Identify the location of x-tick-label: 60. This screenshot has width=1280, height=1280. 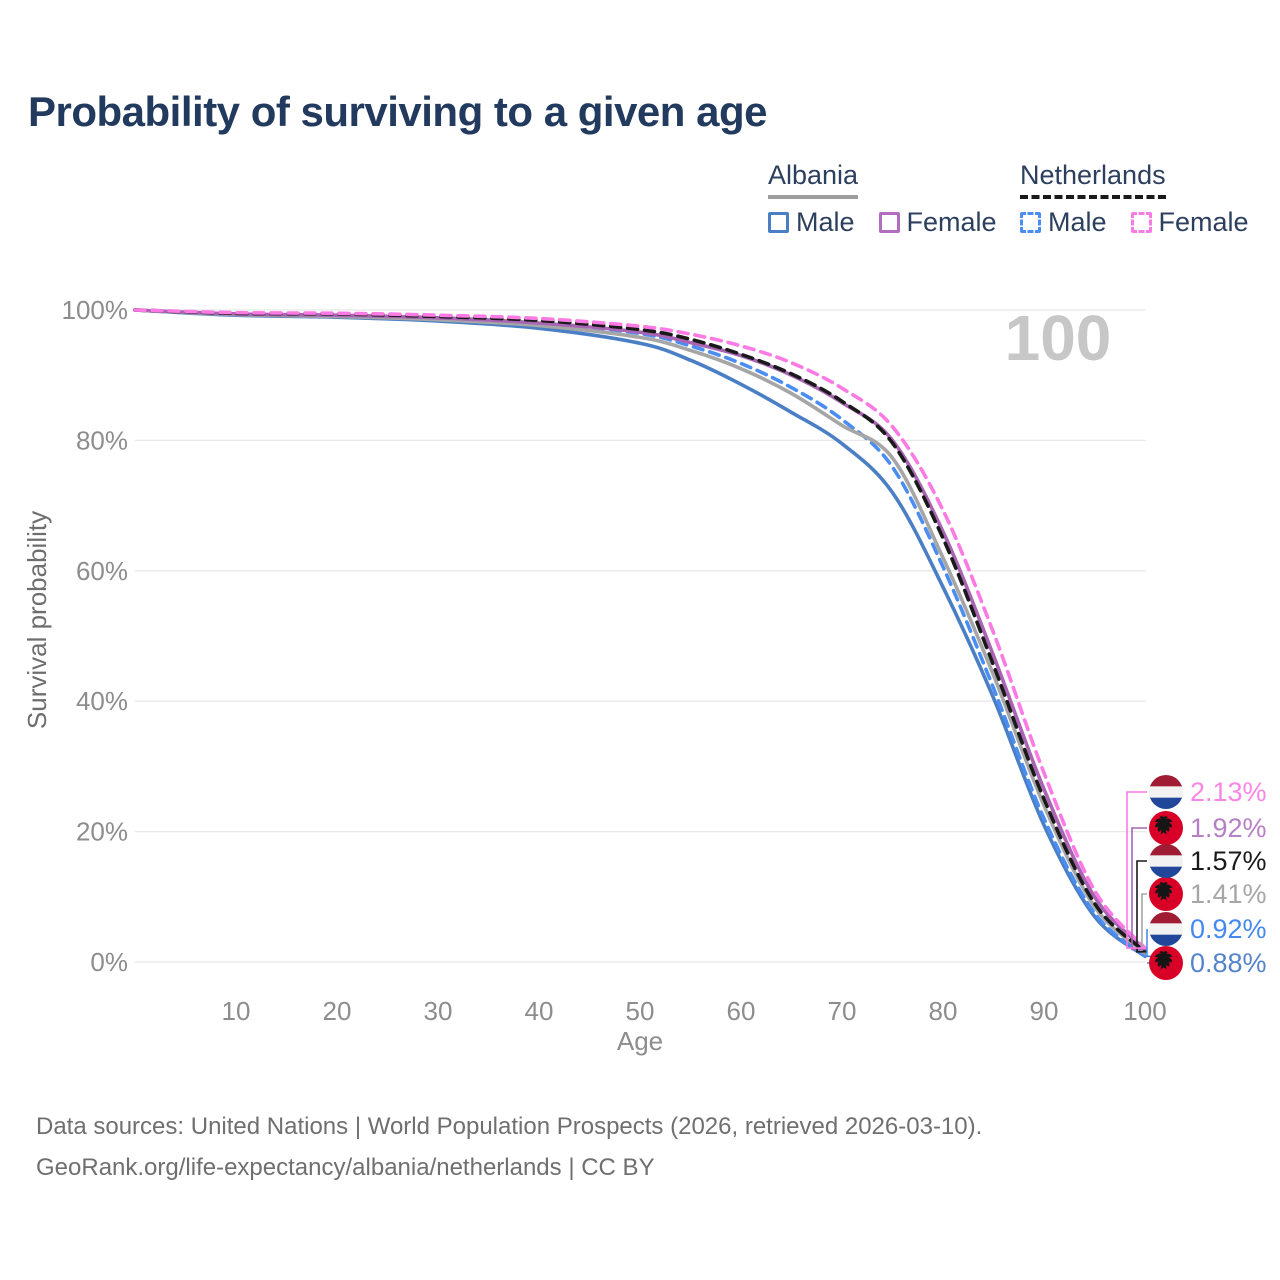
(741, 1011).